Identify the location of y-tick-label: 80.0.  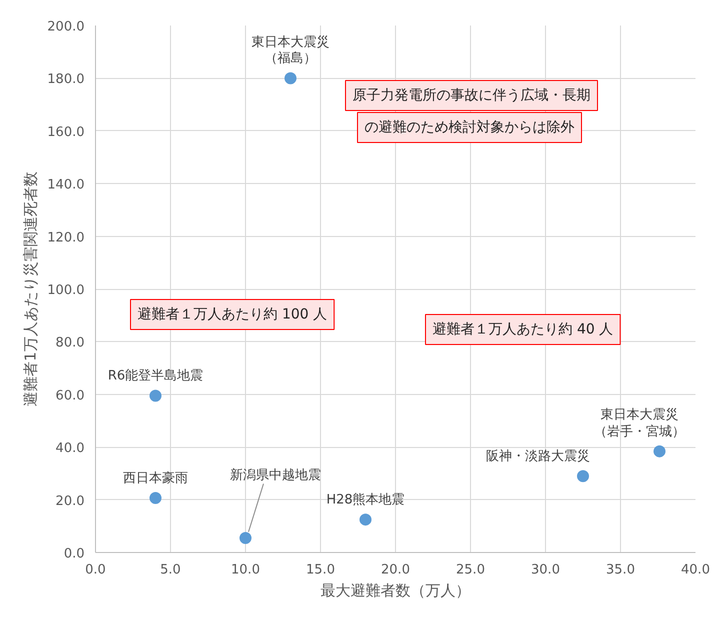
(70, 343).